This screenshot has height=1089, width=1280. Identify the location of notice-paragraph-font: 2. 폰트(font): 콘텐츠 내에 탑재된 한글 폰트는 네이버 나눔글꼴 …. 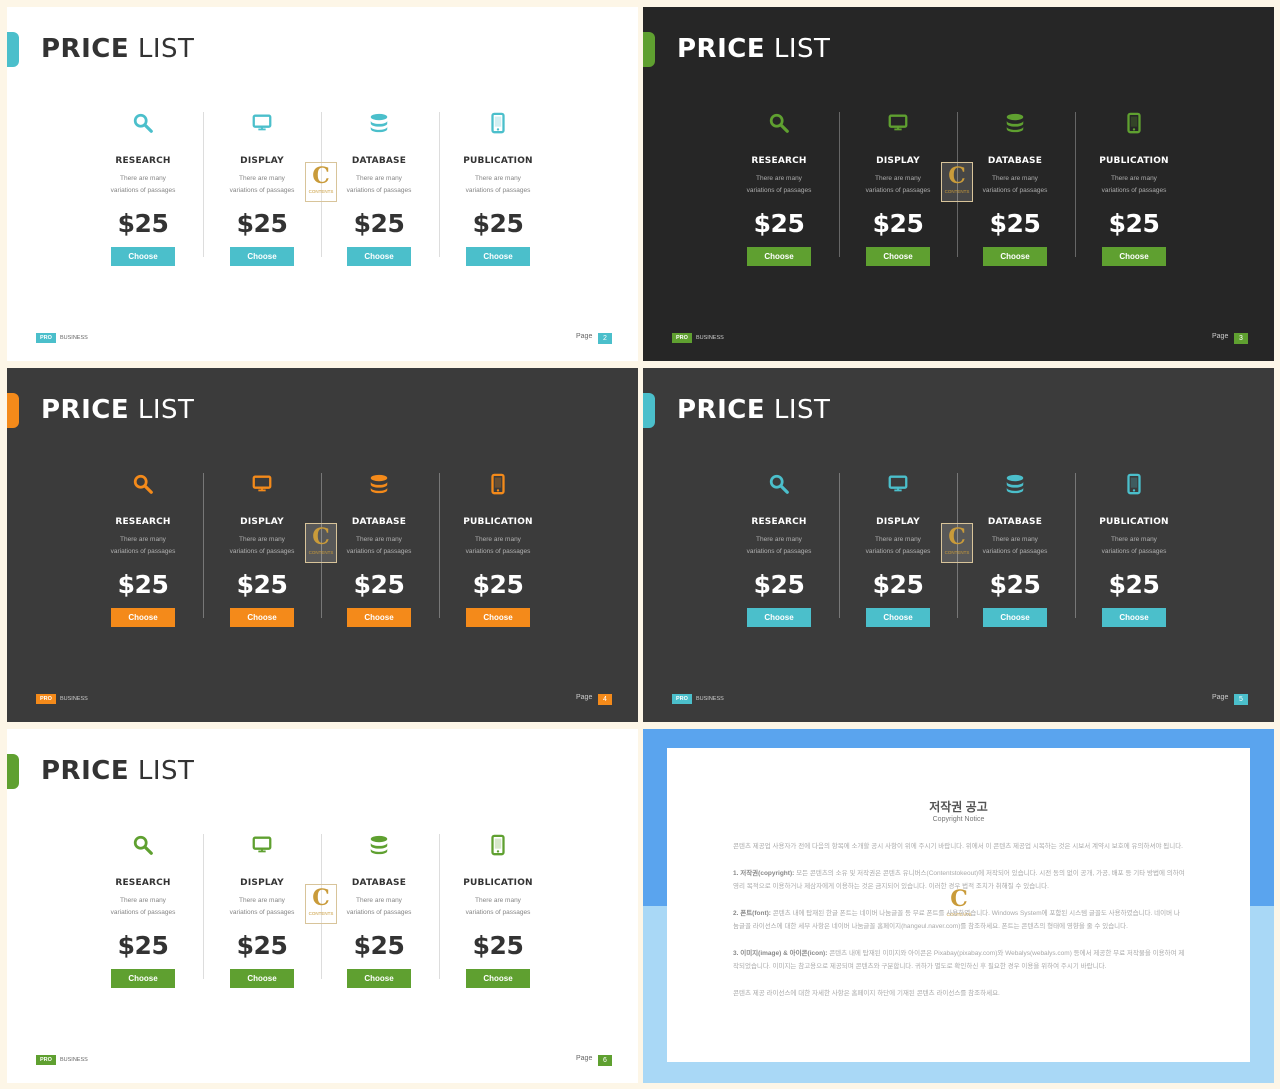
(956, 920).